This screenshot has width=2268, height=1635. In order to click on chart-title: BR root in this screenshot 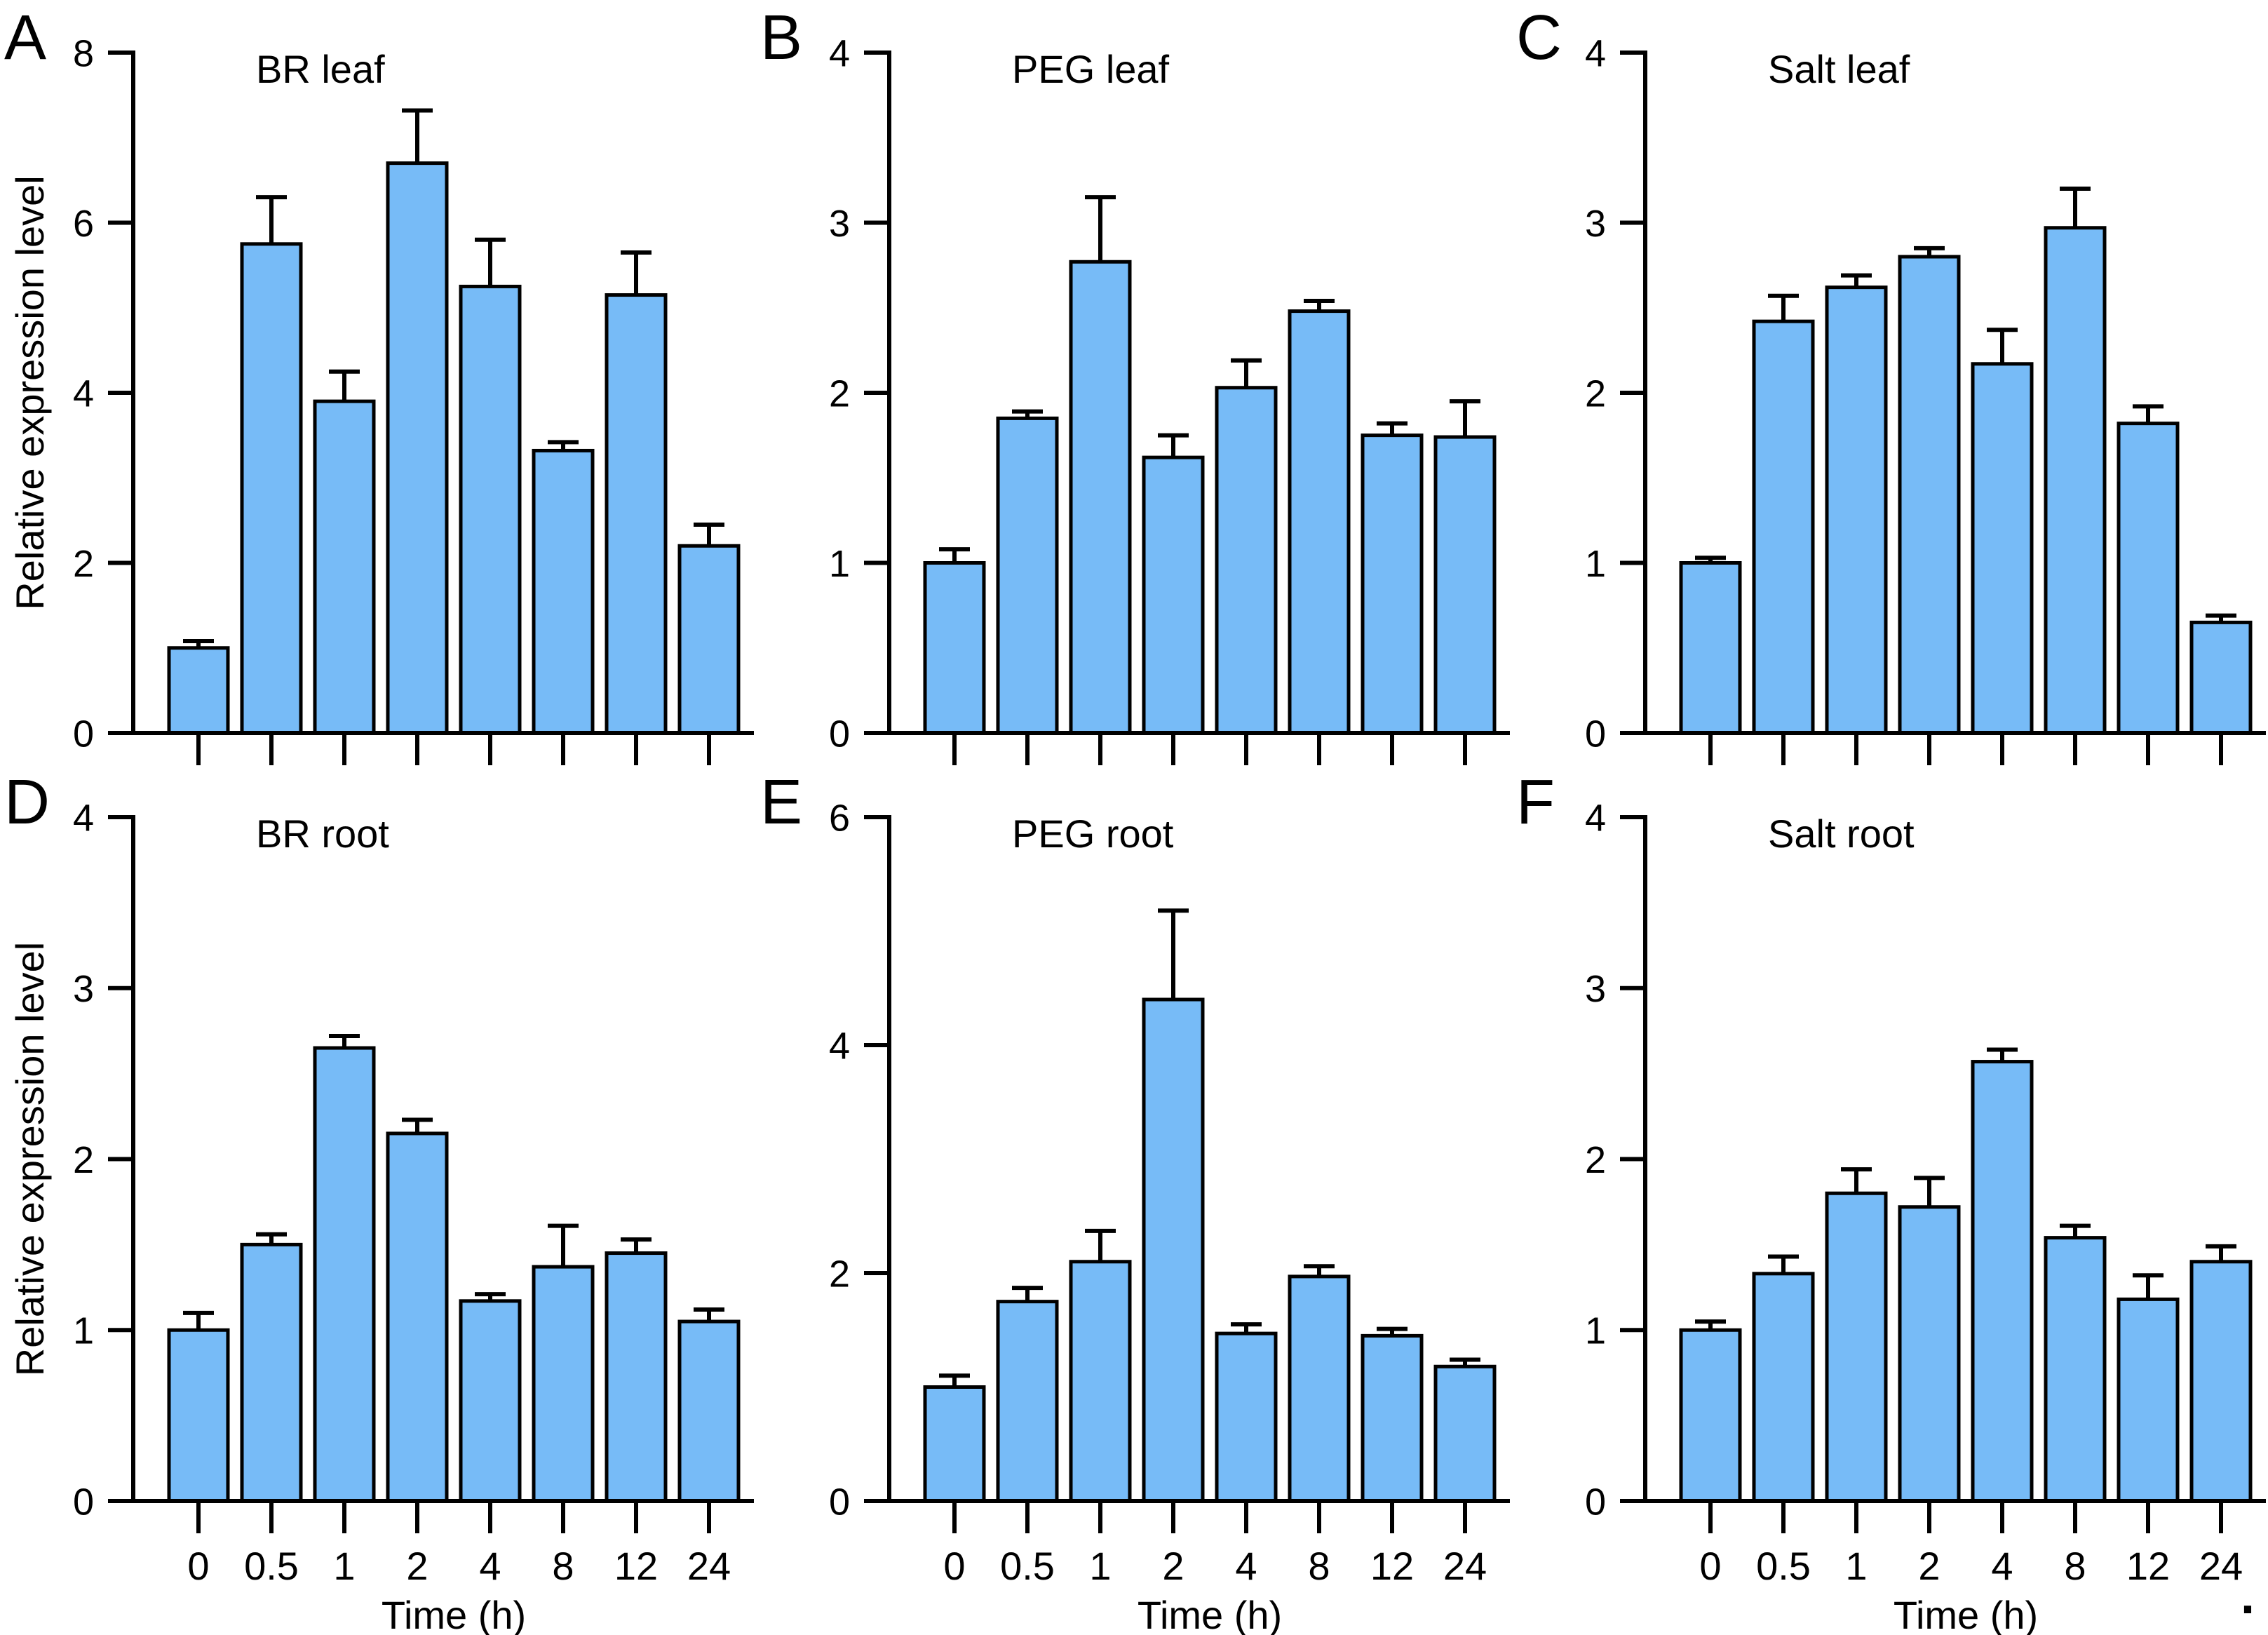, I will do `click(322, 834)`.